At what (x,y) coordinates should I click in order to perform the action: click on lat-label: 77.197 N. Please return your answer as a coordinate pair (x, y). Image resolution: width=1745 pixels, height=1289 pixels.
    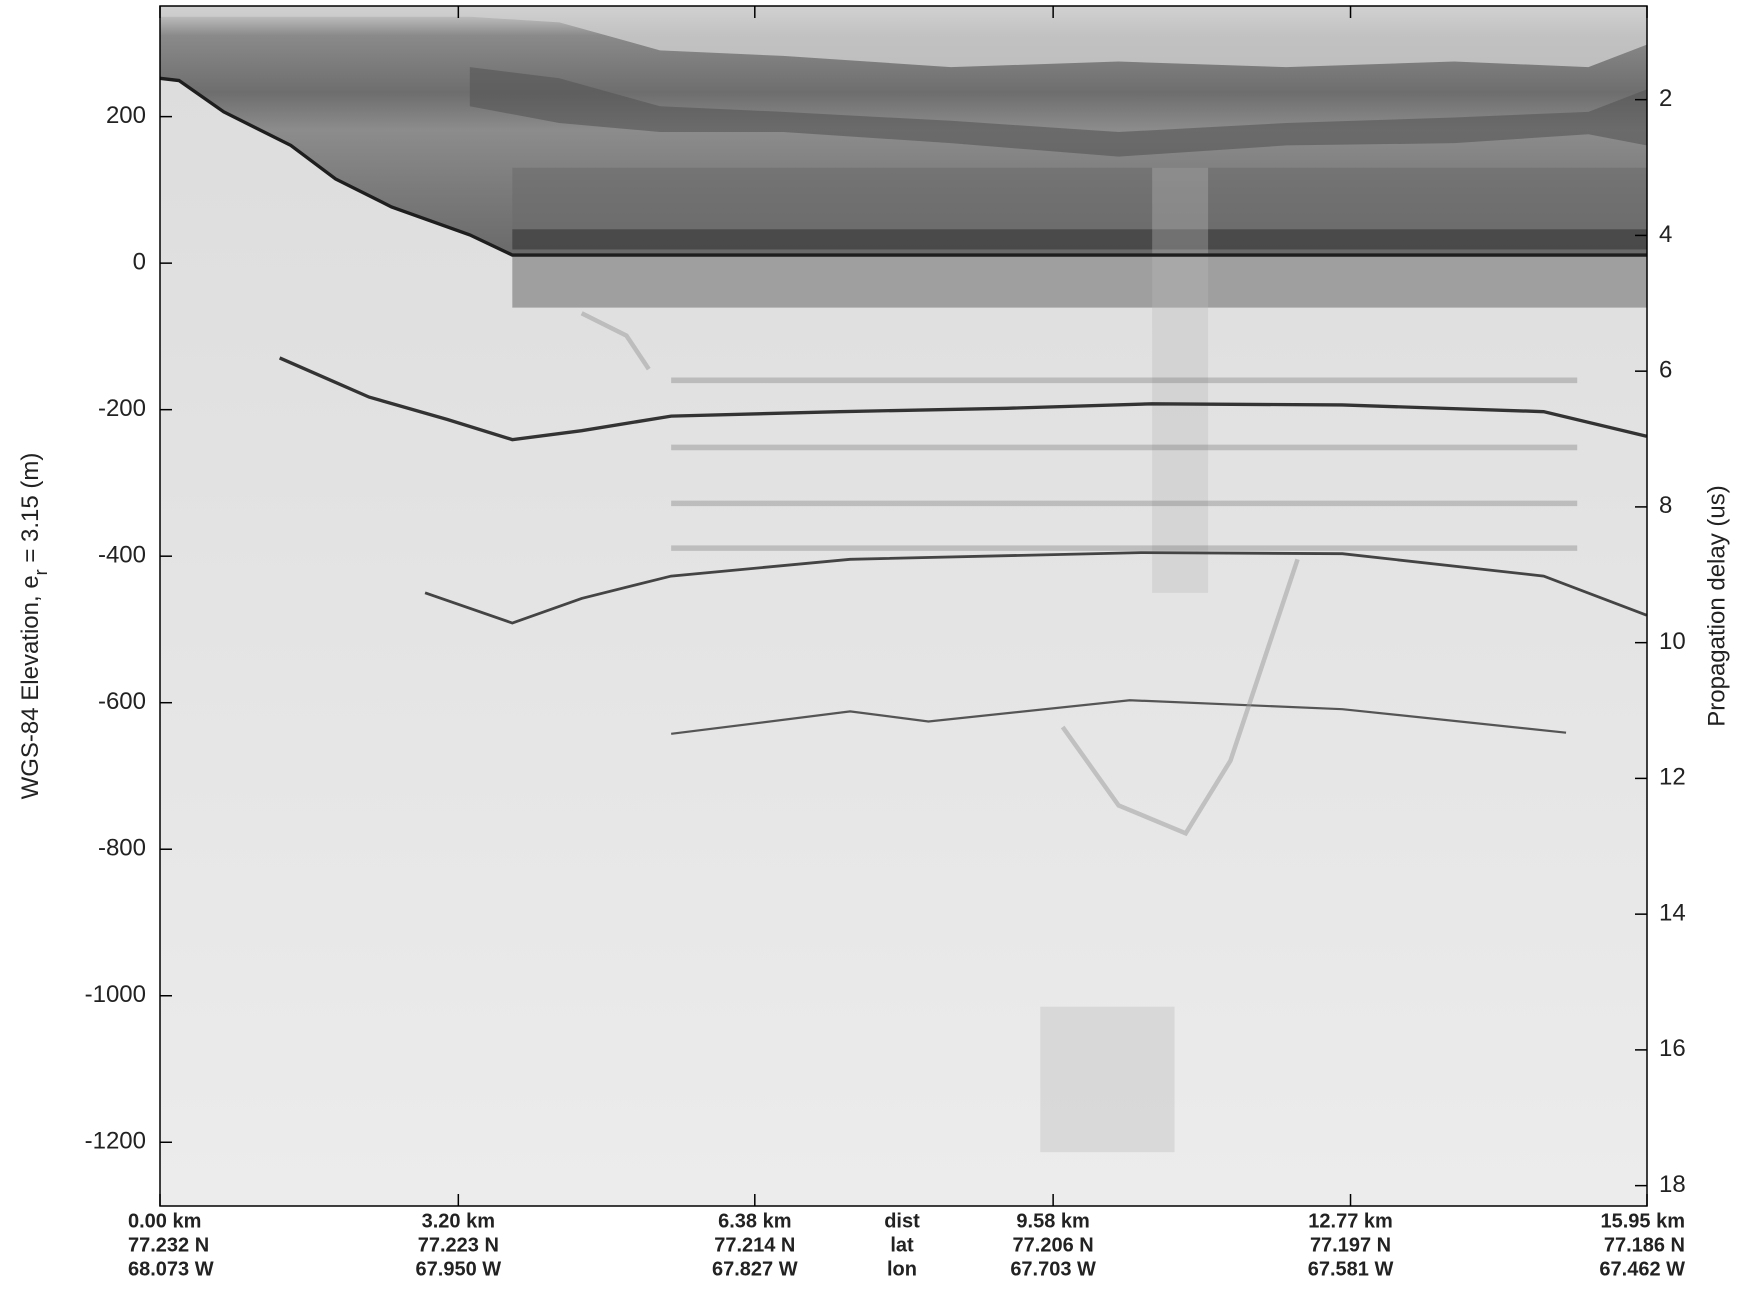
    Looking at the image, I should click on (1350, 1245).